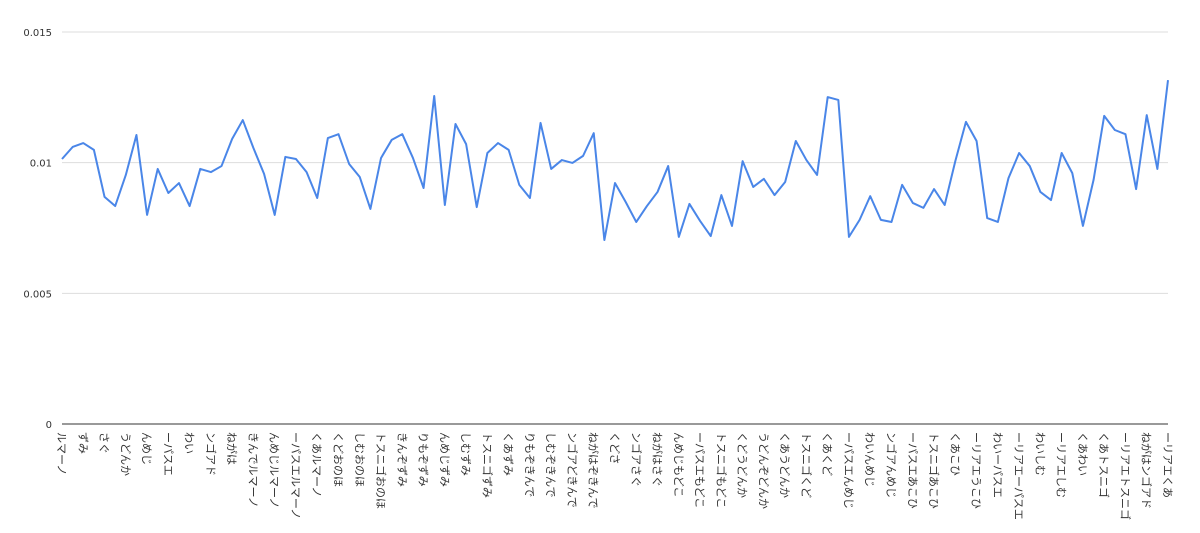  I want to click on x-tick-label: くどさ, so click(614, 448).